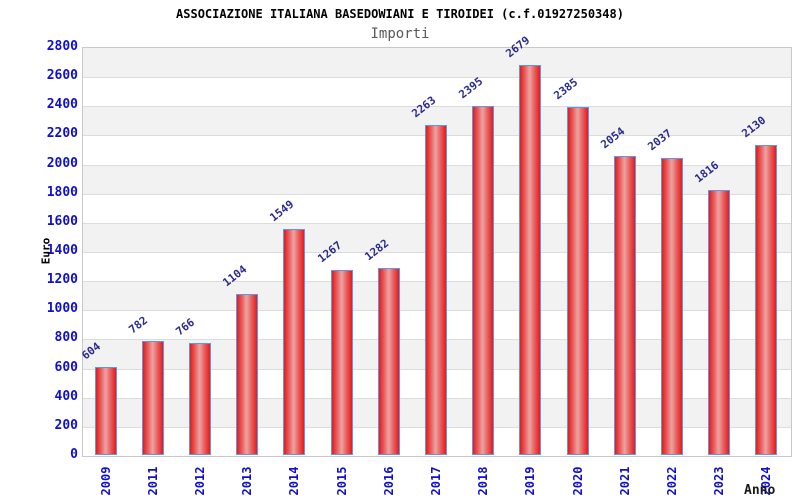  Describe the element at coordinates (436, 290) in the screenshot. I see `bar-2017` at that location.